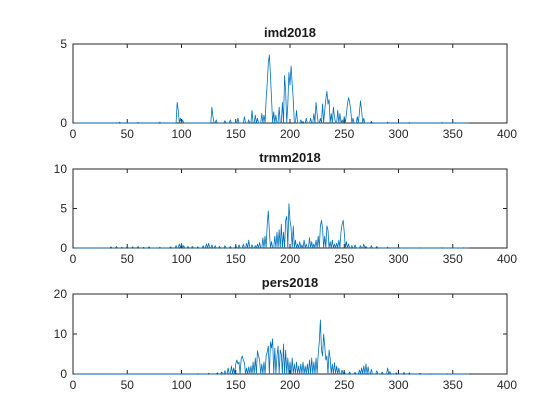 This screenshot has height=420, width=560. I want to click on subplot-title: pers2018, so click(290, 282).